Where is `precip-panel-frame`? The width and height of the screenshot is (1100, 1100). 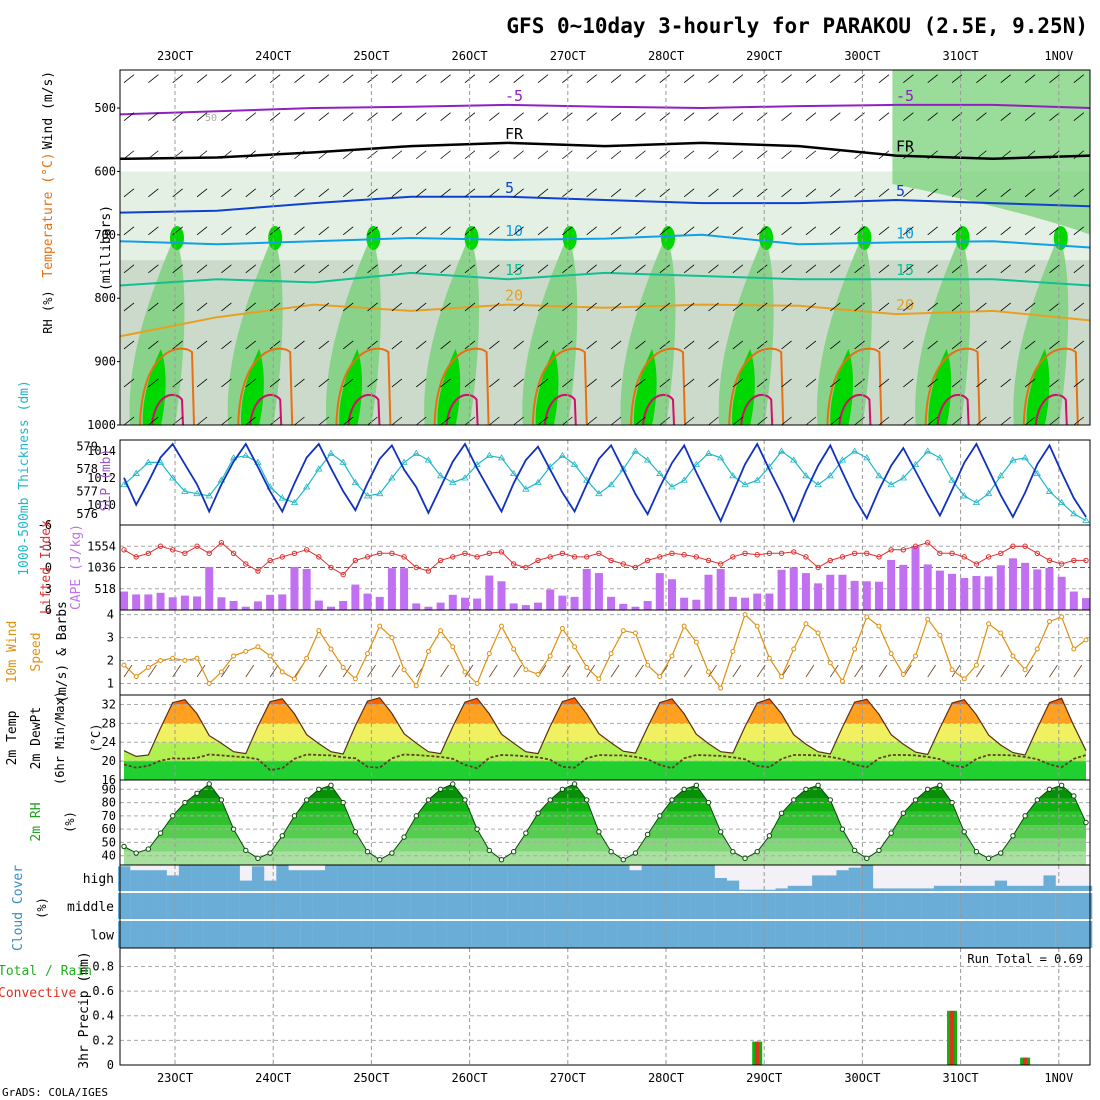 precip-panel-frame is located at coordinates (605, 1006).